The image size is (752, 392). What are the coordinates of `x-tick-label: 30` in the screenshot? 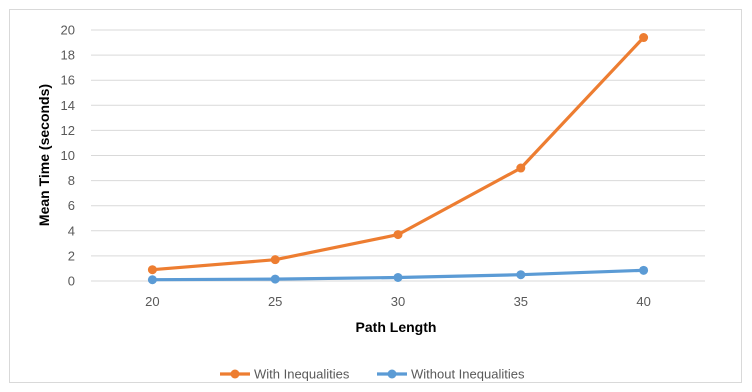 It's located at (398, 301).